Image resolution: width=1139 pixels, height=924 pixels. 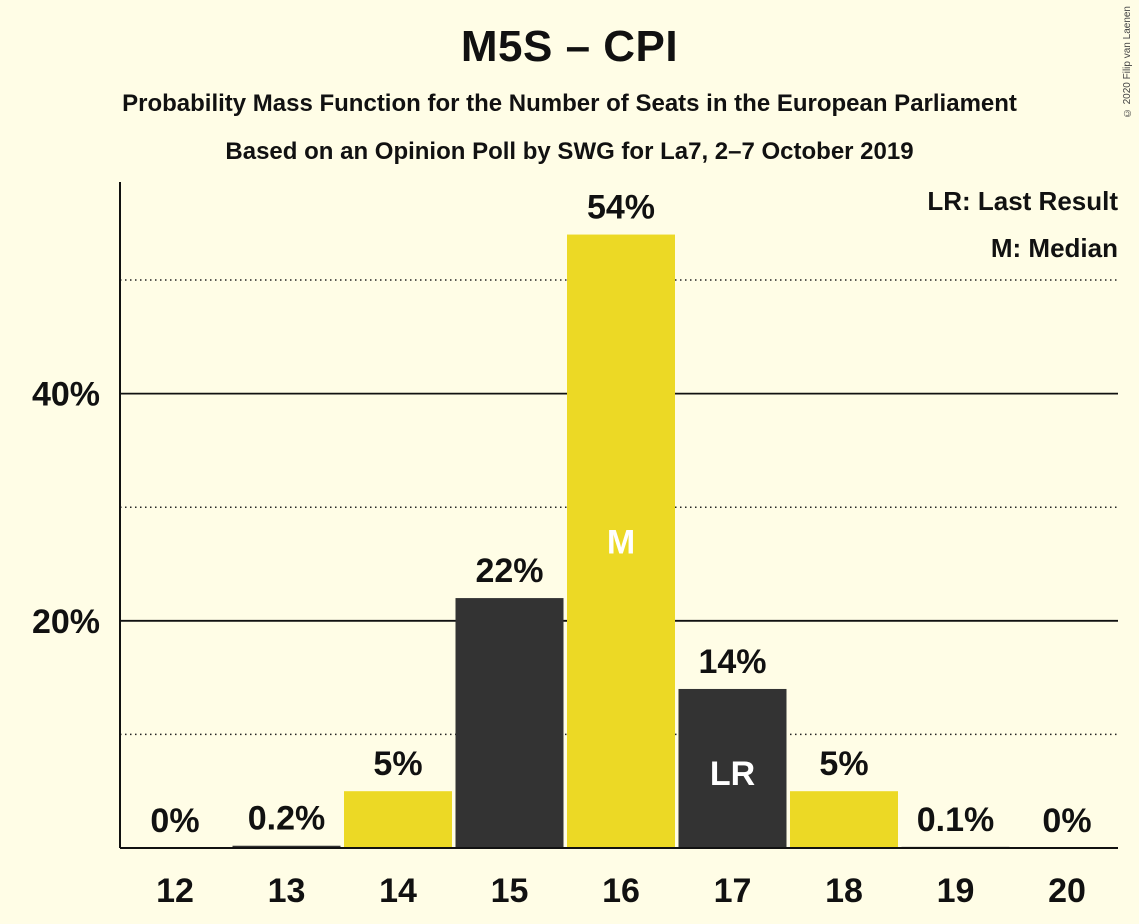 What do you see at coordinates (66, 395) in the screenshot?
I see `y-tick-label: 40%` at bounding box center [66, 395].